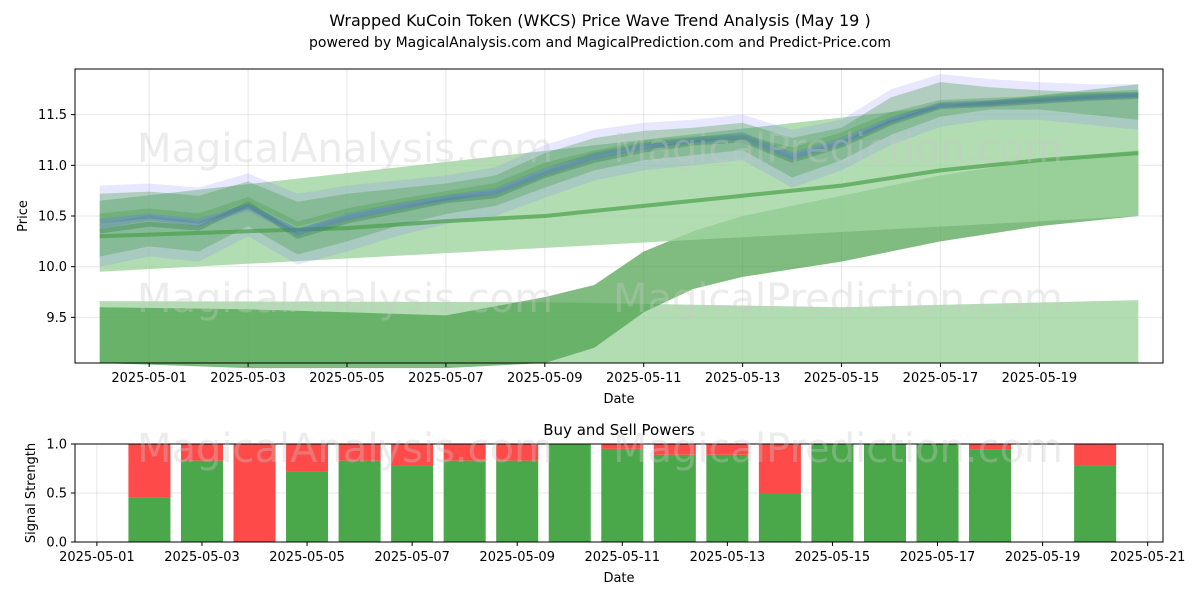  What do you see at coordinates (202, 557) in the screenshot?
I see `signal-x-tick-label: 2025-05-03` at bounding box center [202, 557].